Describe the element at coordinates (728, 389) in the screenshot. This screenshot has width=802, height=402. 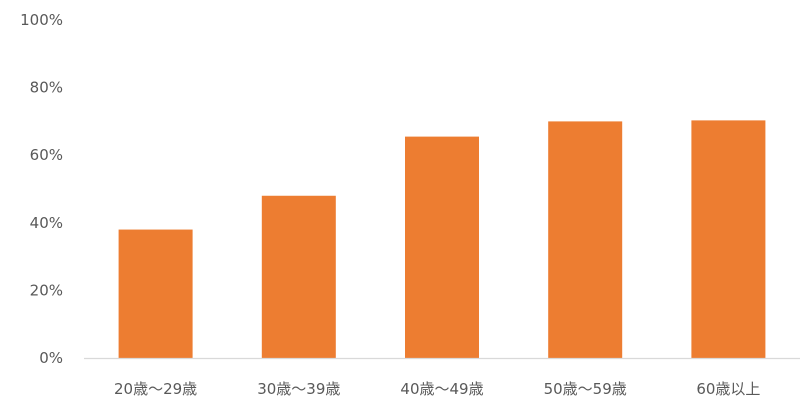
I see `x-tick-label: 60歳以上` at that location.